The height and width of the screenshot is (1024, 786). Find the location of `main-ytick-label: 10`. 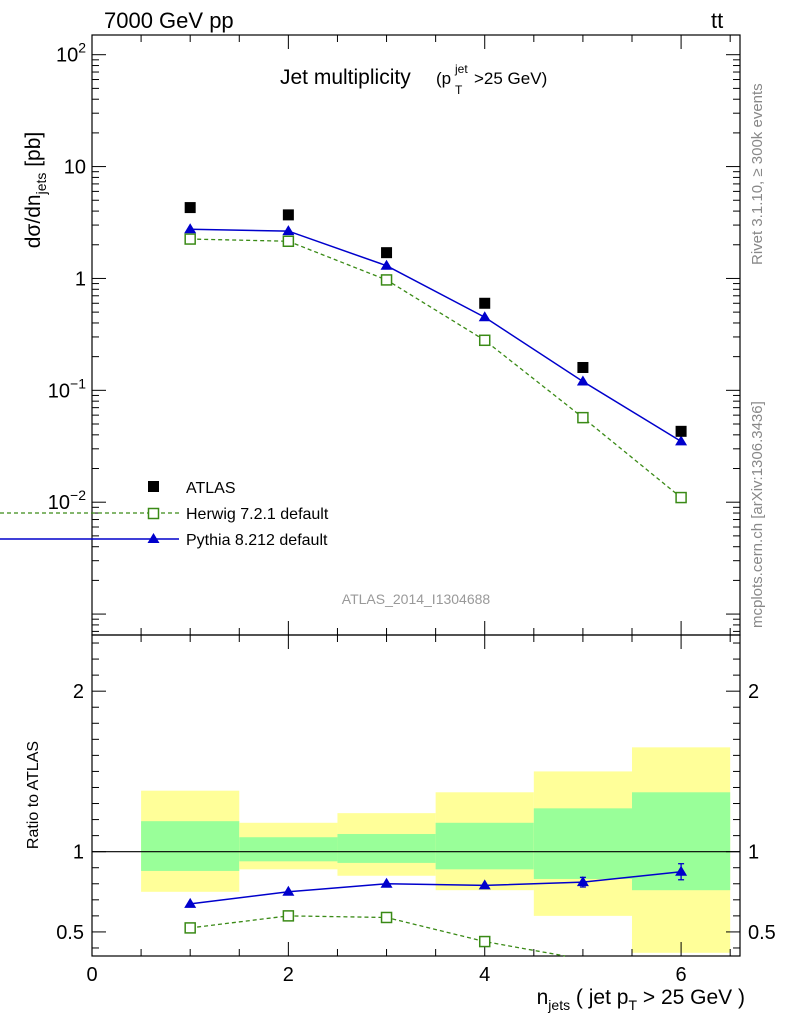

main-ytick-label: 10 is located at coordinates (75, 168).